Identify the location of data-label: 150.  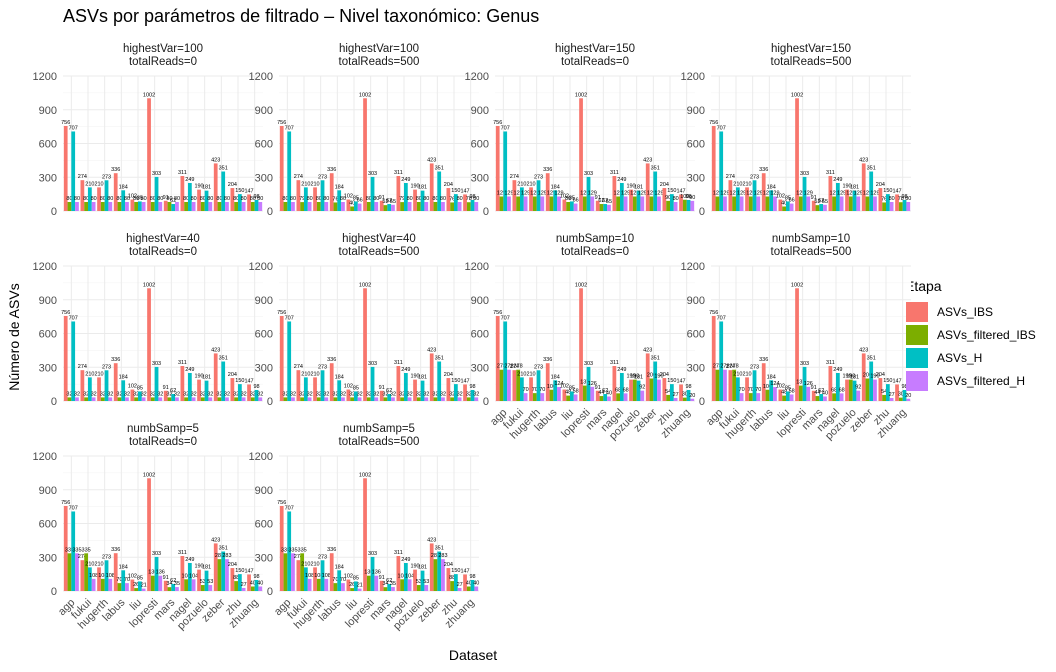
(239, 571).